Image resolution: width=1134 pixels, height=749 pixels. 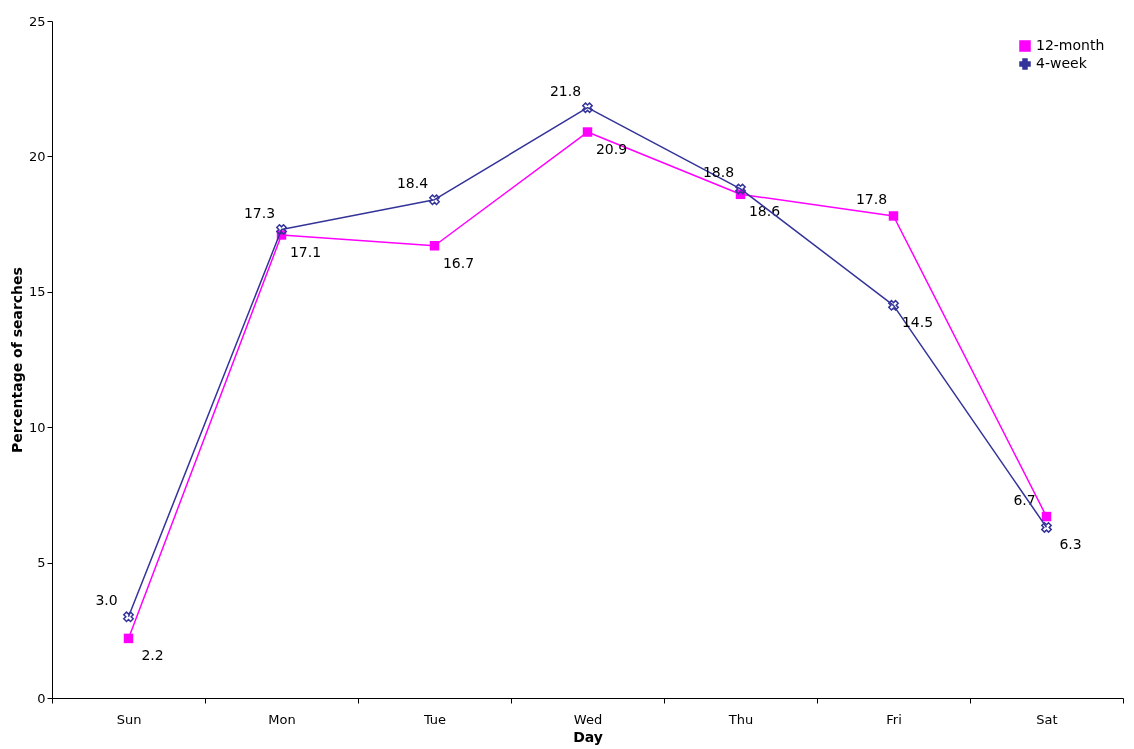 I want to click on x-tick-label: Fri, so click(x=894, y=719).